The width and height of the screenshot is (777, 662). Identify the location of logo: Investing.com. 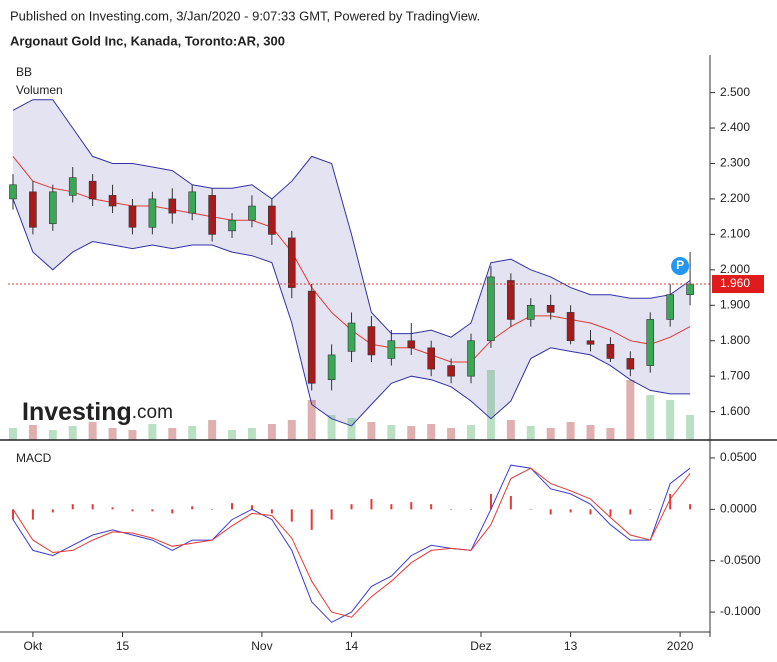
(97, 412).